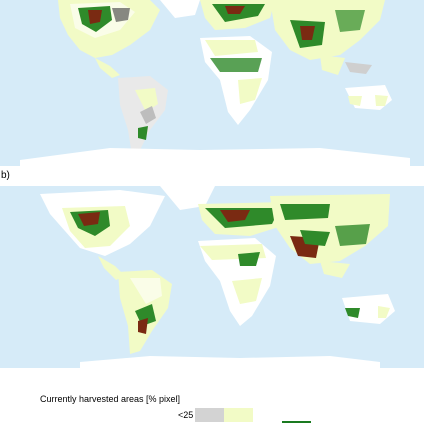  What do you see at coordinates (5, 175) in the screenshot?
I see `panel-b-label: b)` at bounding box center [5, 175].